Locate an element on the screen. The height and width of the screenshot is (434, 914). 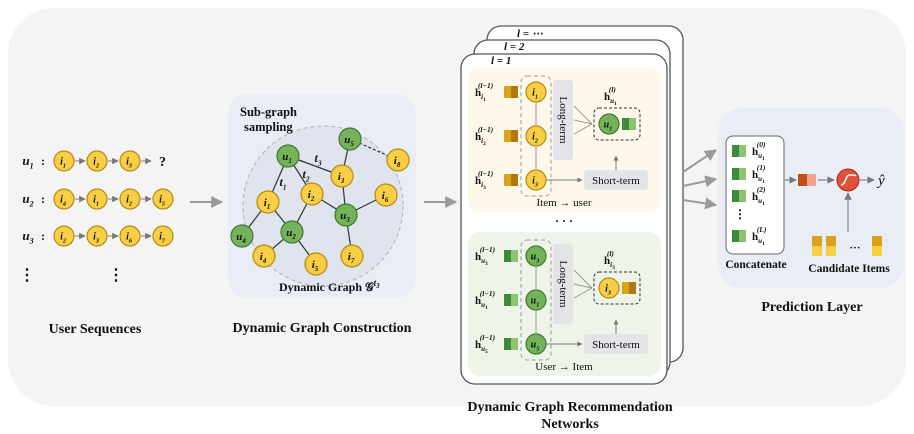
graph-node-u4-label-sub: 4 is located at coordinates (243, 241).